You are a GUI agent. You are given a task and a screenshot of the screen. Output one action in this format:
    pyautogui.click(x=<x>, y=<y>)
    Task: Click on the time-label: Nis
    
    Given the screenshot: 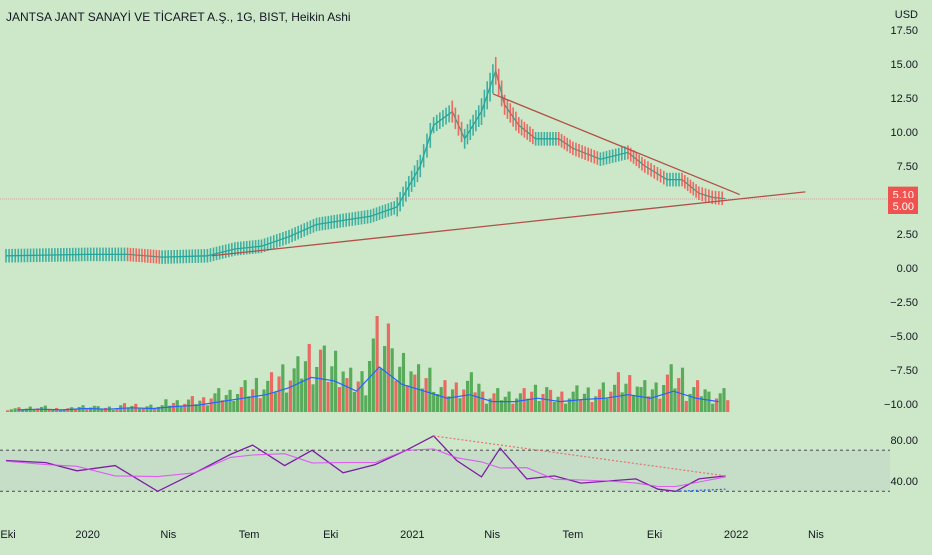 What is the action you would take?
    pyautogui.click(x=816, y=535)
    